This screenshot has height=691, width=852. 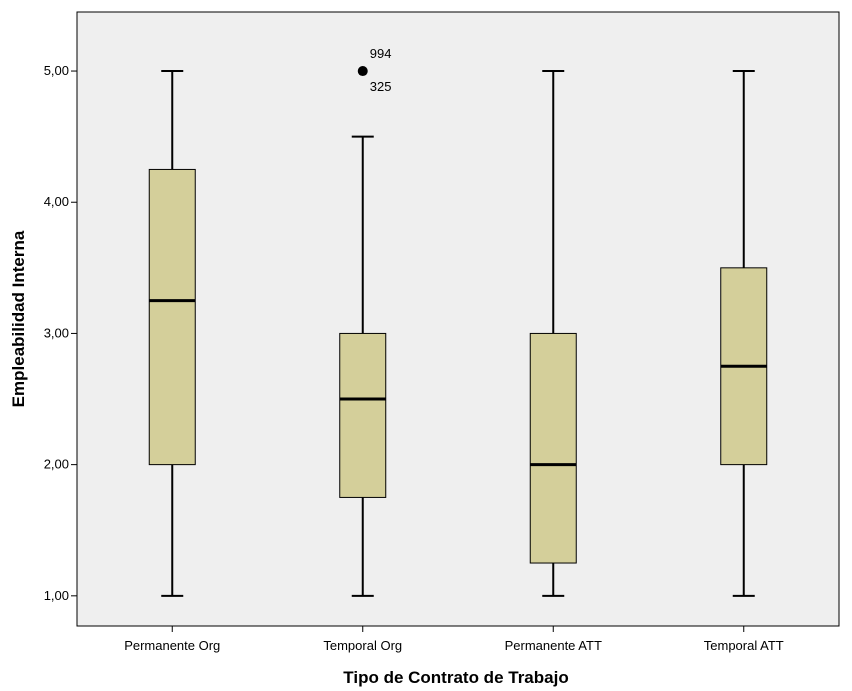 I want to click on outlier-point, so click(x=362, y=71).